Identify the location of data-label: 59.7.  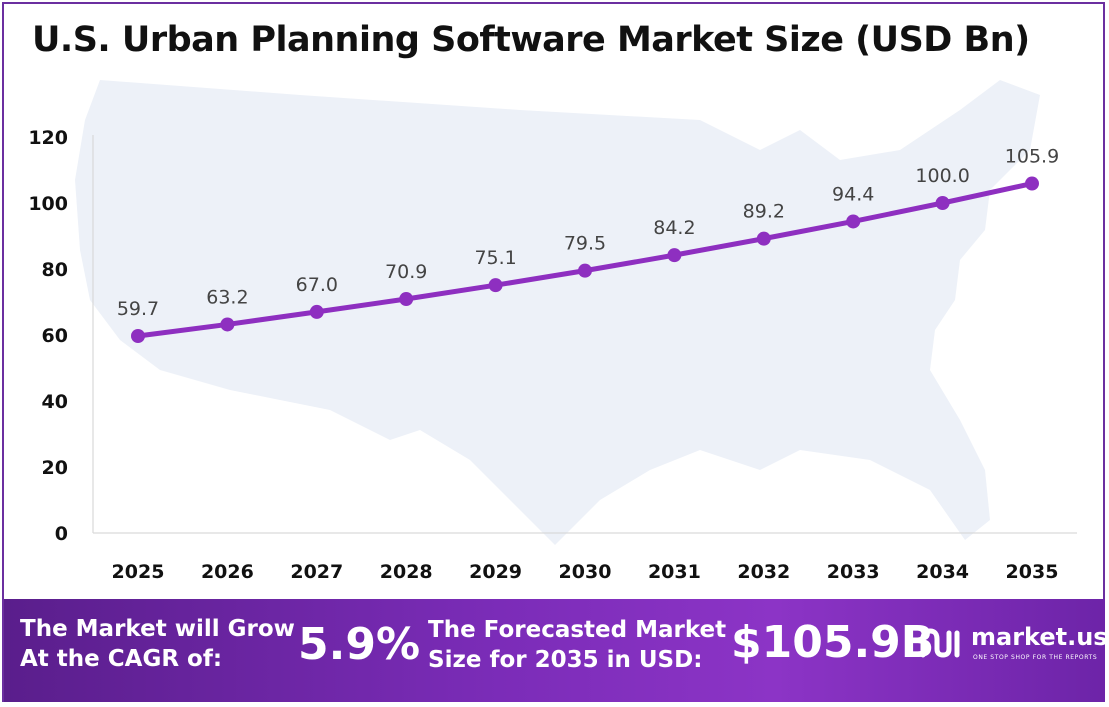
(138, 309).